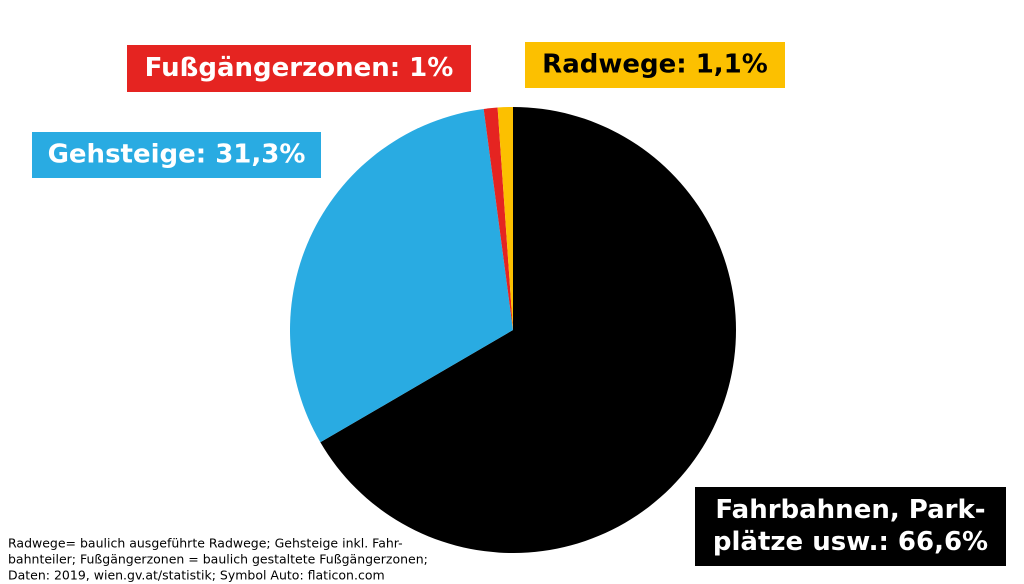 This screenshot has width=1024, height=584. I want to click on data-label: Fahrbahnen, Park-, so click(850, 510).